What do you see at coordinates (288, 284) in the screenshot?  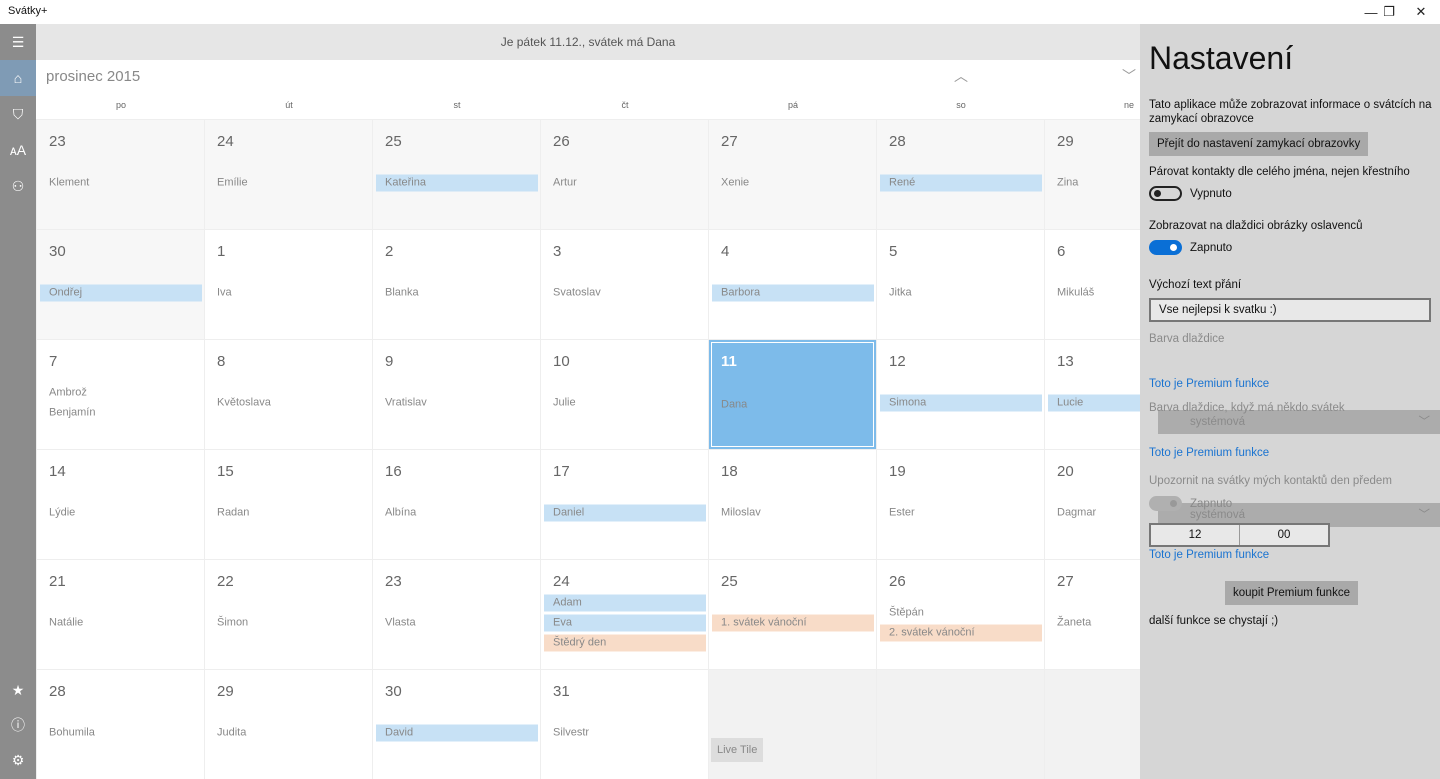 I see `calendar-day: 1 Iva` at bounding box center [288, 284].